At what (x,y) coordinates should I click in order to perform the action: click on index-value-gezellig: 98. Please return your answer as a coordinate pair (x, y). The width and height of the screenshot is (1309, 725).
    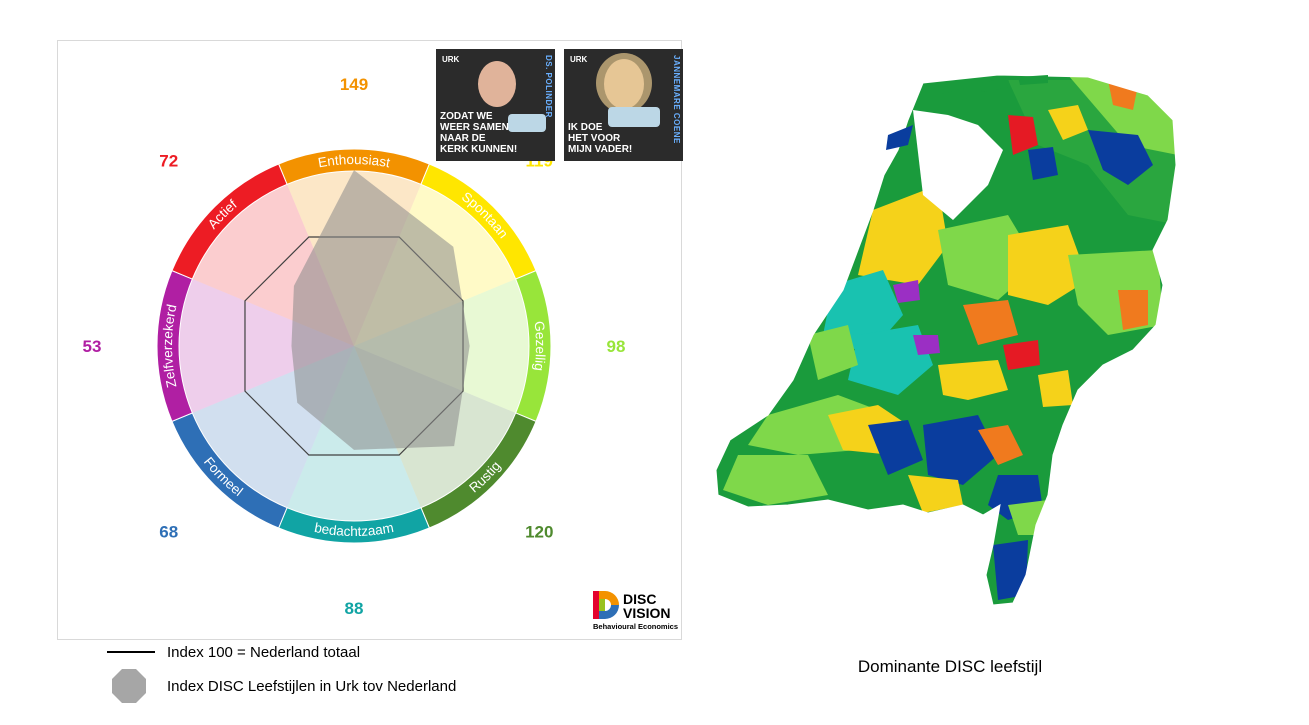
    Looking at the image, I should click on (616, 346).